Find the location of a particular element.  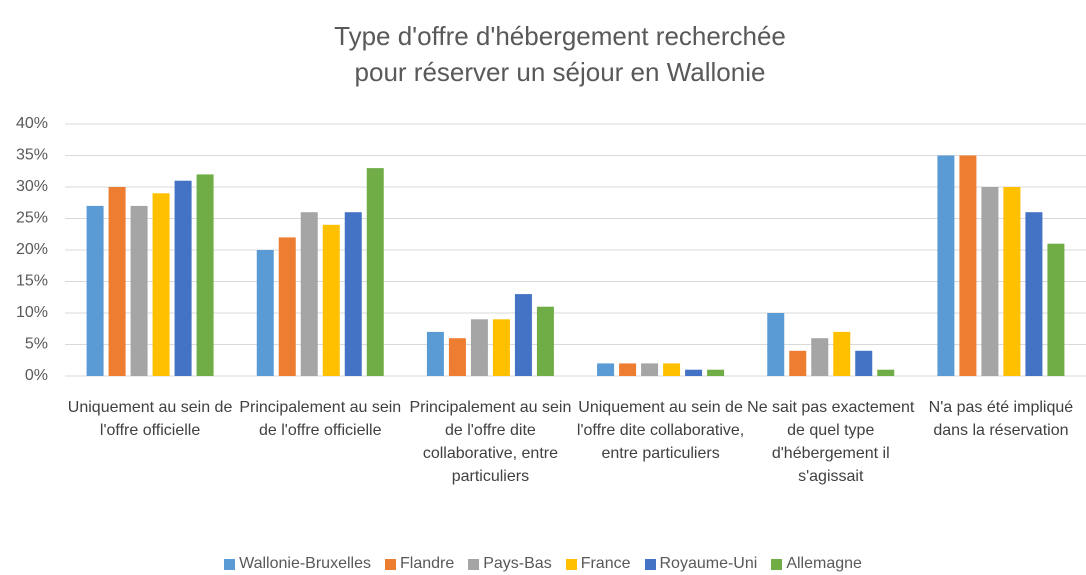

legend-item: Flandre is located at coordinates (419, 564).